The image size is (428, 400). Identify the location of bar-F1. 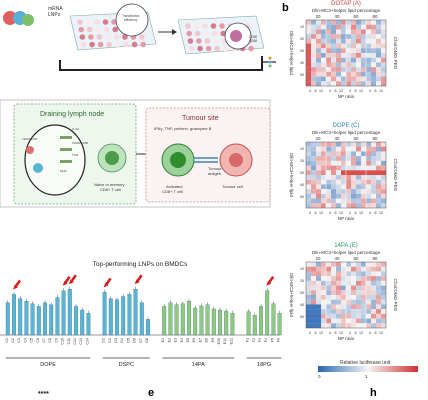
(248, 323).